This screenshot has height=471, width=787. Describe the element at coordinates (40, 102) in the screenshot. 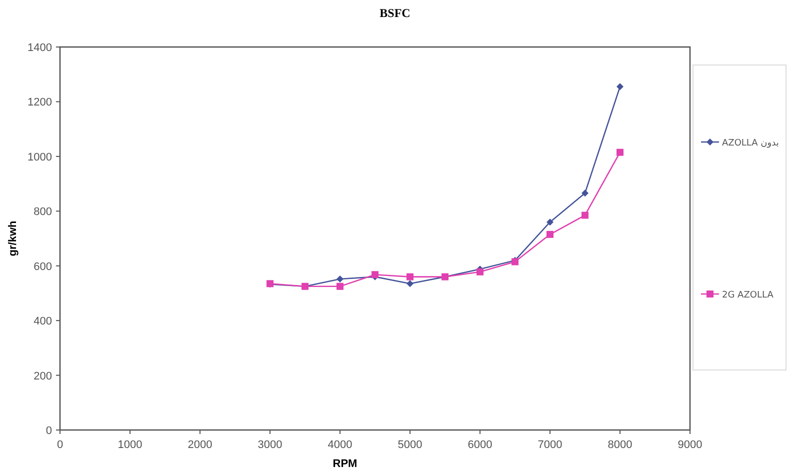

I see `y-tick-label: 1200` at that location.